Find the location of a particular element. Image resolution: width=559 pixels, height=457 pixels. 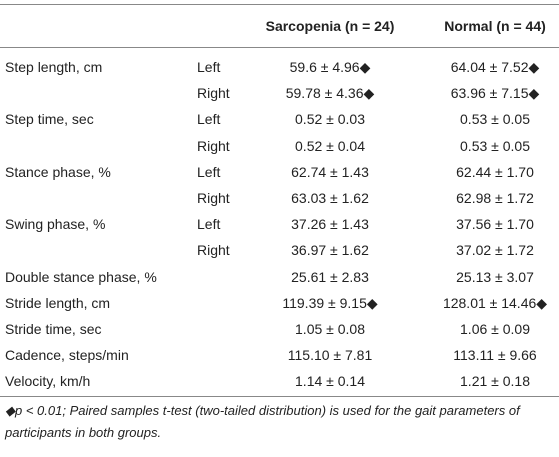

value-cell: 115.10 ± 7.81 is located at coordinates (330, 355).